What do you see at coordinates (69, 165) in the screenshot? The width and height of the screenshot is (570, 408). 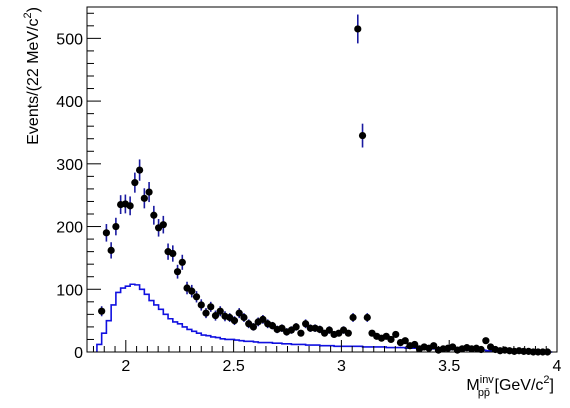 I see `y-tick-label: 300` at bounding box center [69, 165].